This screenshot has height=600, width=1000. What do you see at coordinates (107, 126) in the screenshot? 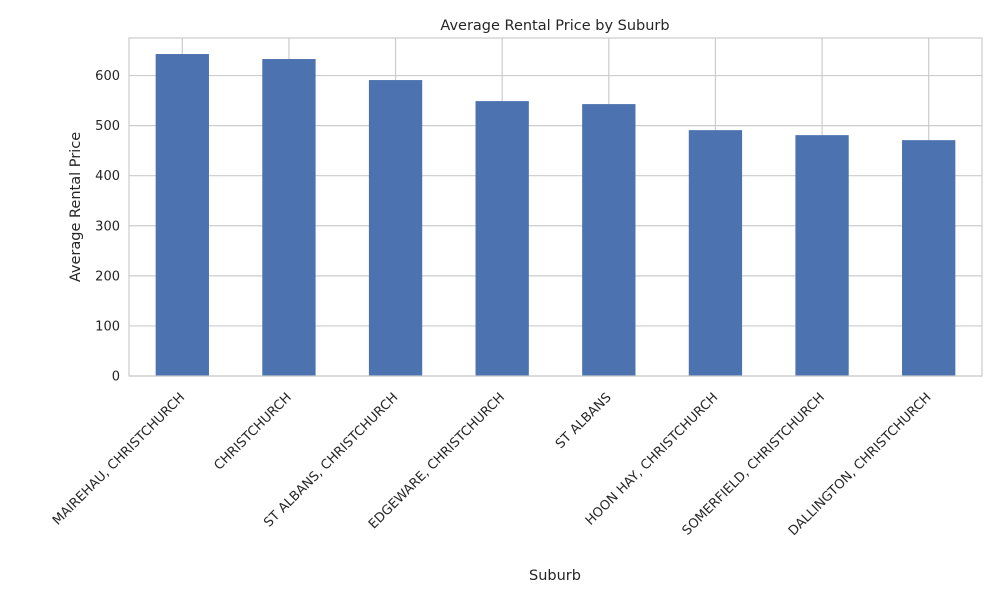
I see `y-tick-label: 500` at bounding box center [107, 126].